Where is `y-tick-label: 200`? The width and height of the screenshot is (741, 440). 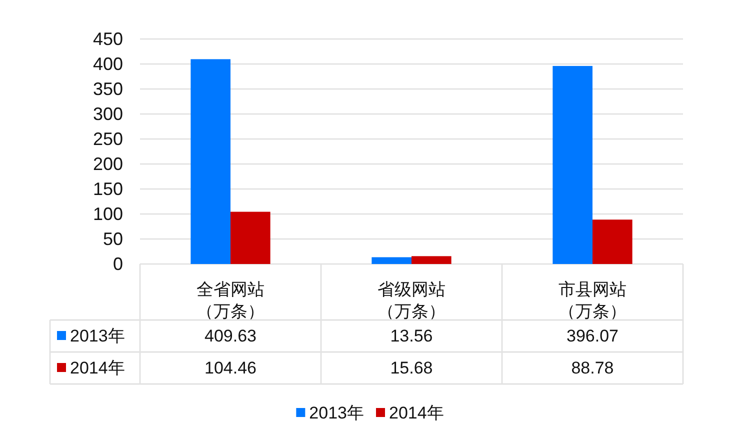 y-tick-label: 200 is located at coordinates (107, 164).